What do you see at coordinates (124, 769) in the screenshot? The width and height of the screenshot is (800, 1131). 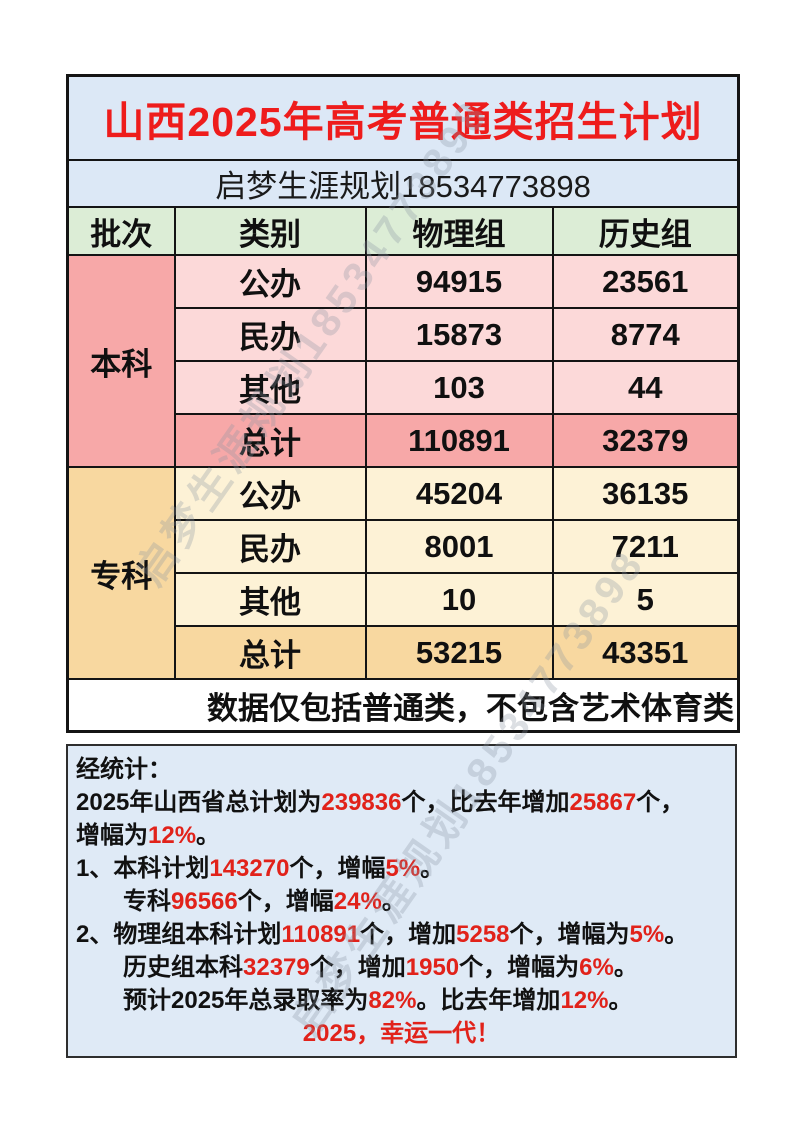 I see `stat-text: 经统计：` at bounding box center [124, 769].